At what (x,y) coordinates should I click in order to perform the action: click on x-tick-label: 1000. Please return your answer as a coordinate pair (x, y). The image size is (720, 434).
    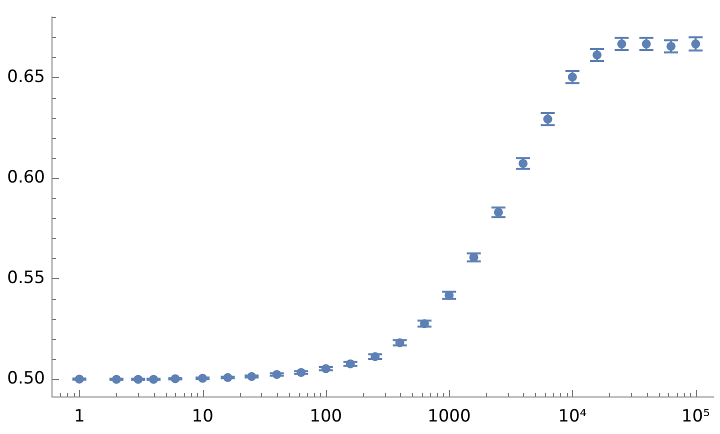
    Looking at the image, I should click on (449, 416).